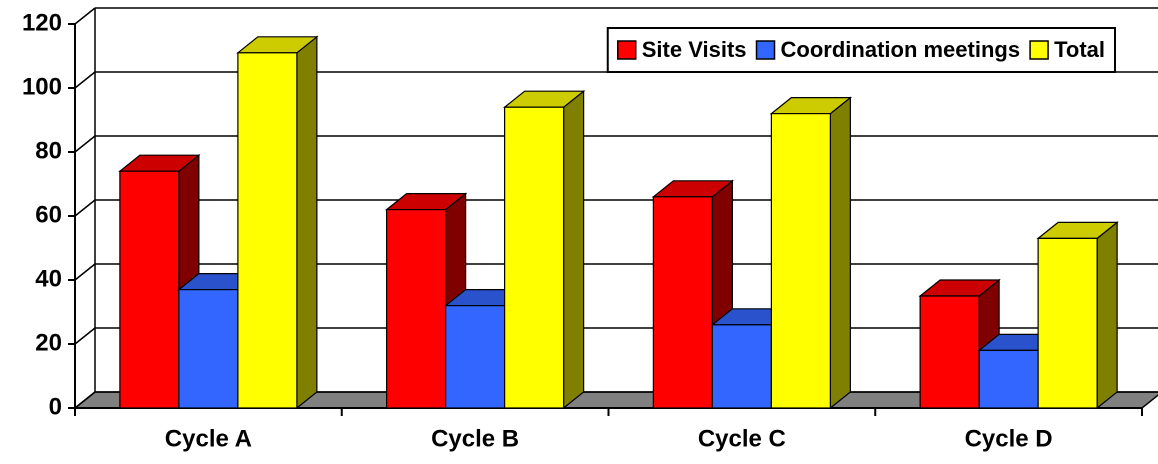 Image resolution: width=1158 pixels, height=464 pixels. What do you see at coordinates (48, 278) in the screenshot?
I see `y-tick-label: 40` at bounding box center [48, 278].